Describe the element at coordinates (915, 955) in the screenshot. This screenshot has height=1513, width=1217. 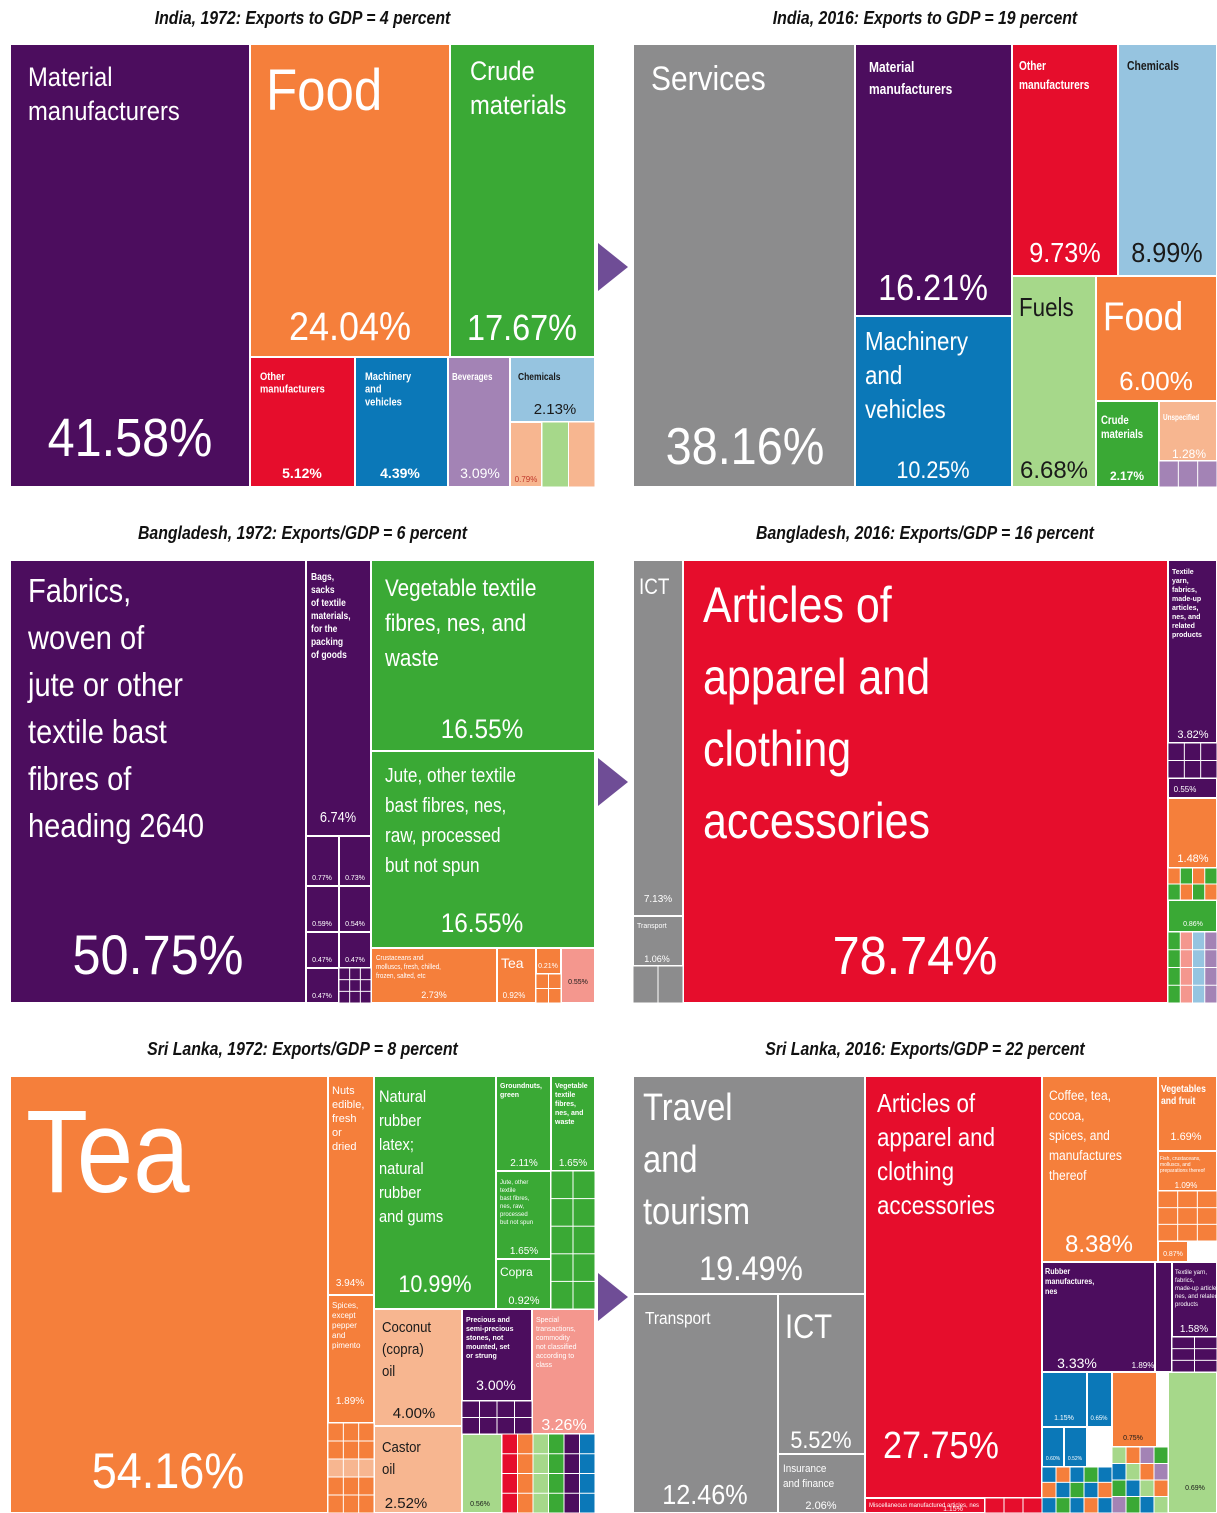
I see `tile-value: 78.74%` at that location.